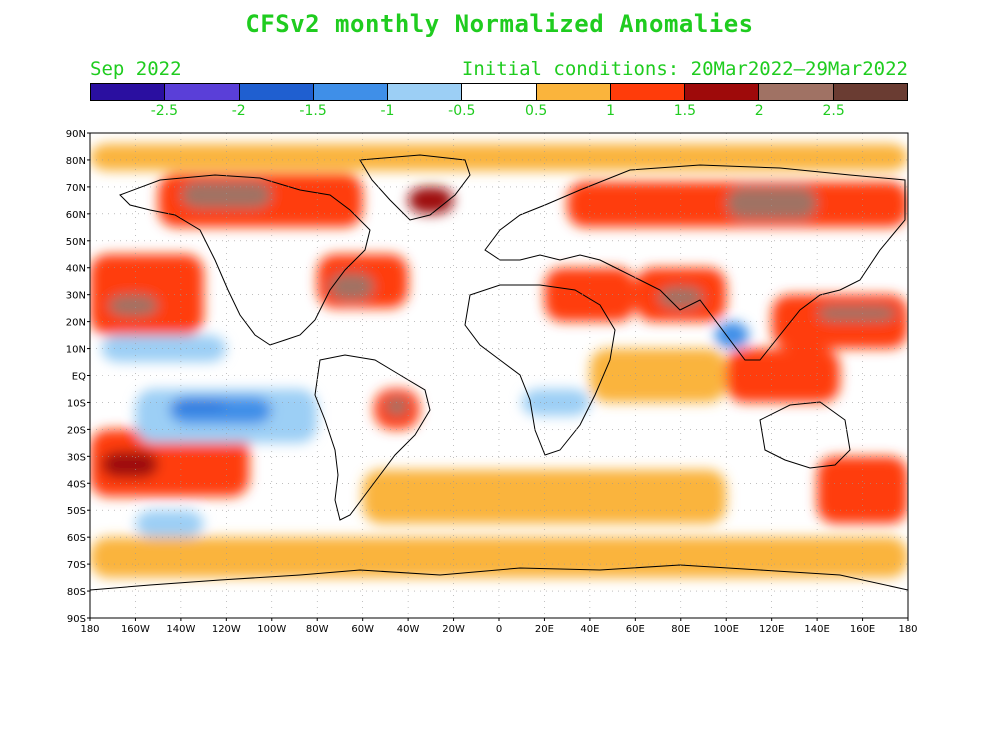  Describe the element at coordinates (76, 592) in the screenshot. I see `latitude-label: 80S` at that location.